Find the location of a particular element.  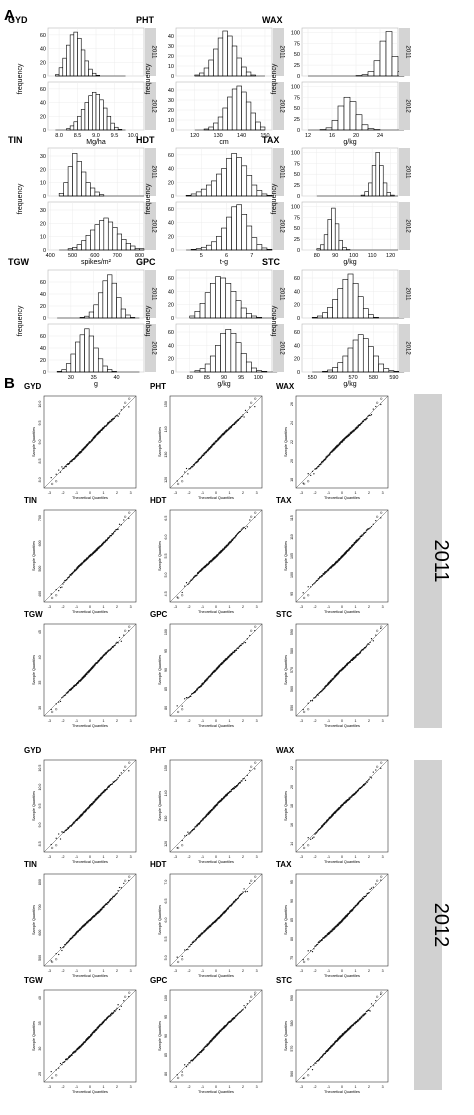

trait-title: HDT is located at coordinates (145, 140).